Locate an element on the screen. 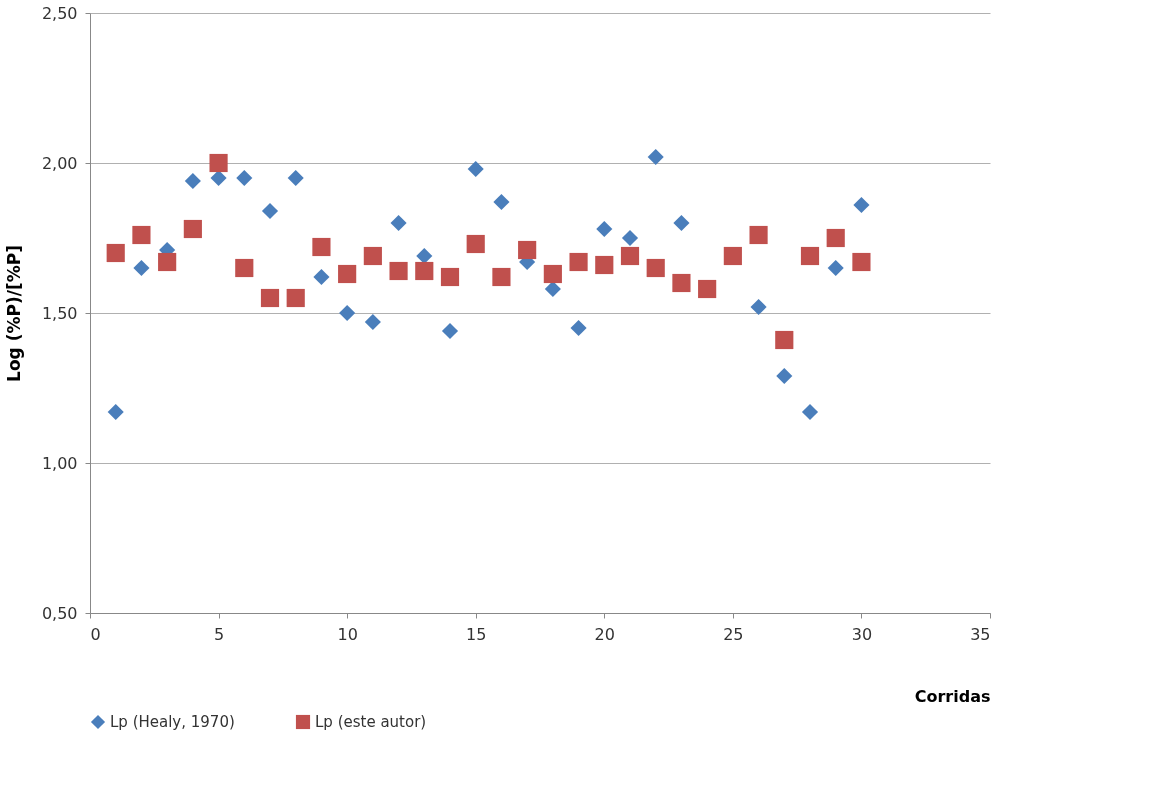  y-tick-label: 1,50 is located at coordinates (59, 313).